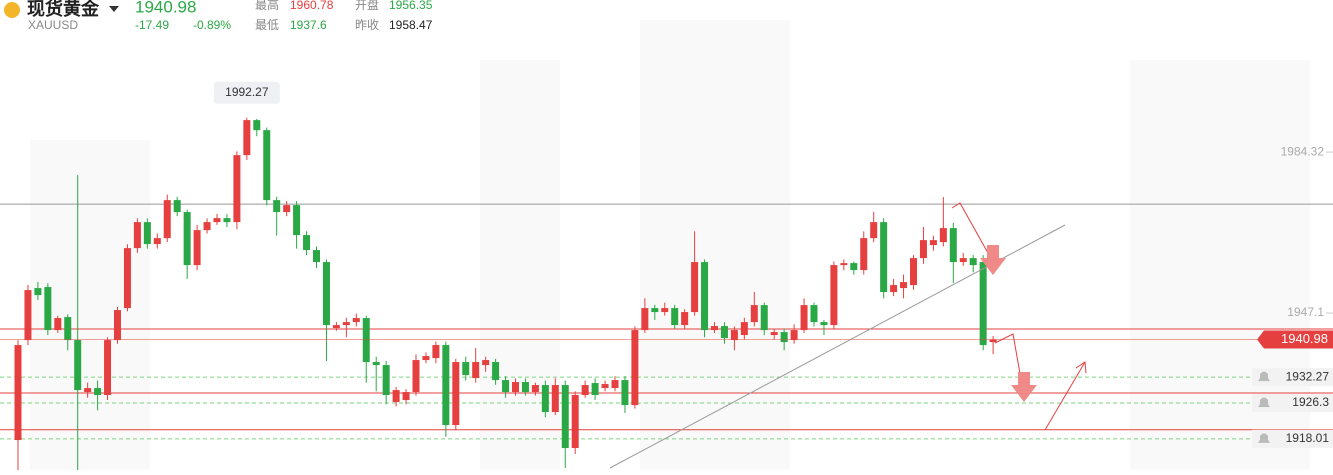  What do you see at coordinates (308, 25) in the screenshot?
I see `low-value: 1937.6` at bounding box center [308, 25].